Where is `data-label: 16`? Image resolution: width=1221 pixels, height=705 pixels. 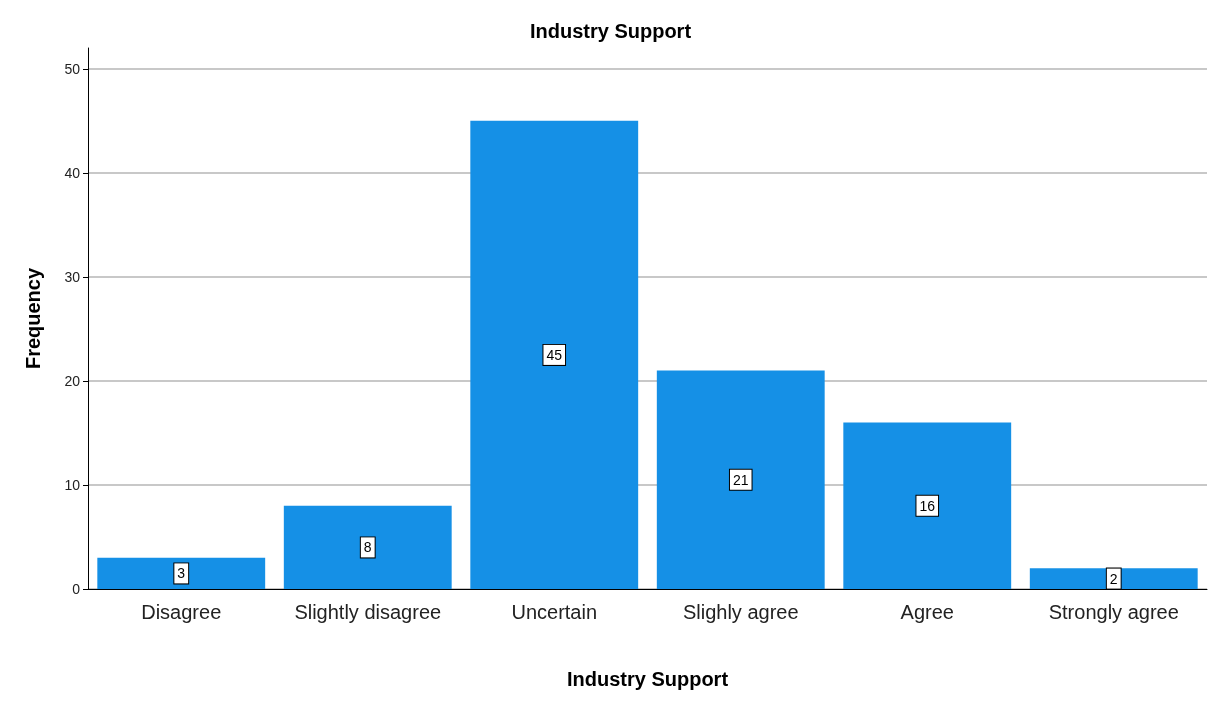
data-label: 16 is located at coordinates (927, 505).